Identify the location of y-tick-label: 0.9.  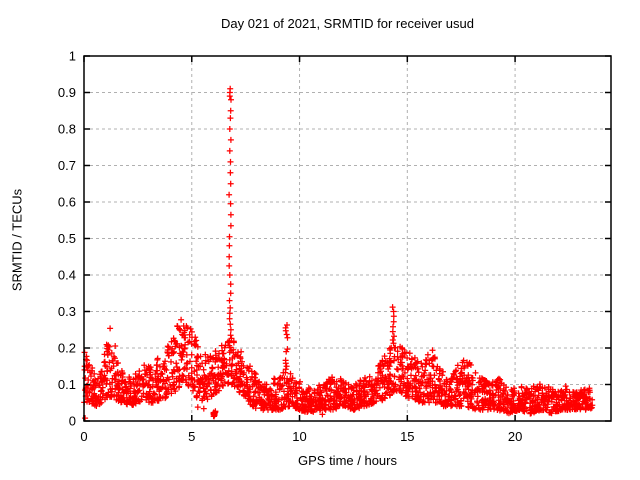
(67, 92).